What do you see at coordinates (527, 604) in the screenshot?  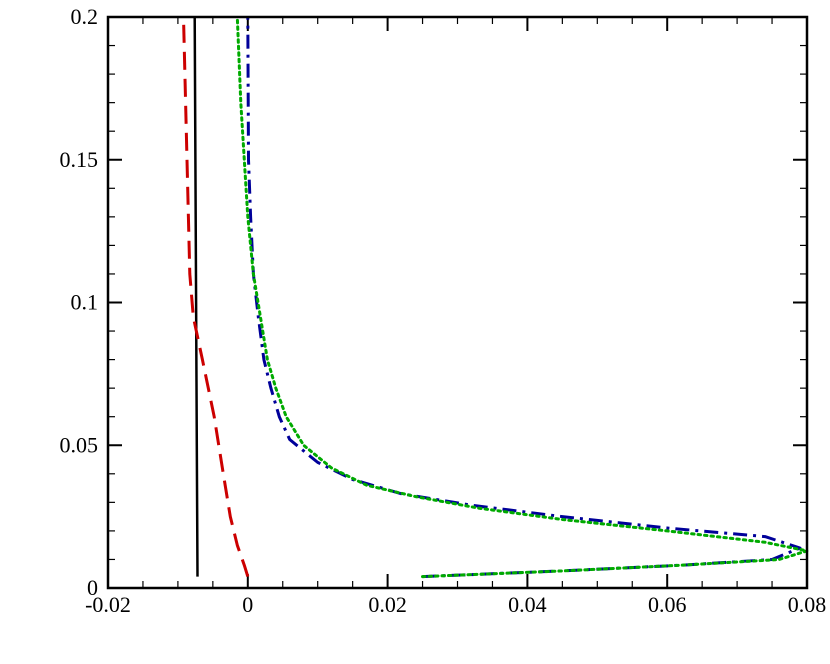 I see `x-tick-label: 0.04` at bounding box center [527, 604].